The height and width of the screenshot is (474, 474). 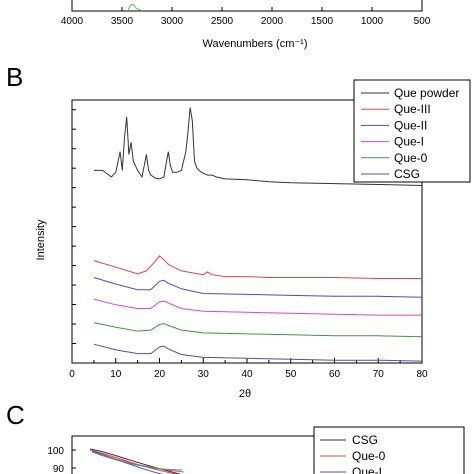 I want to click on panel-a-tick-label: 1500, so click(x=322, y=21).